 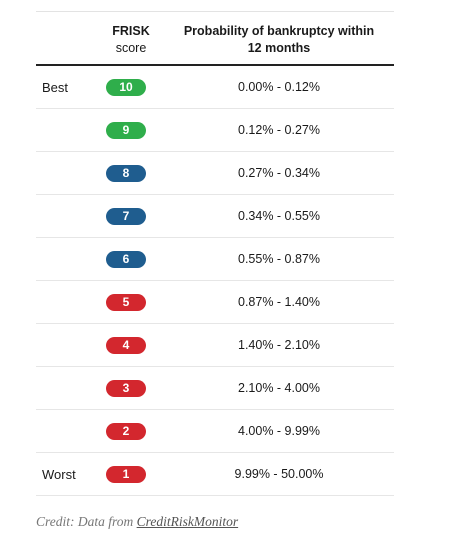 What do you see at coordinates (131, 48) in the screenshot?
I see `score-header-line2: score` at bounding box center [131, 48].